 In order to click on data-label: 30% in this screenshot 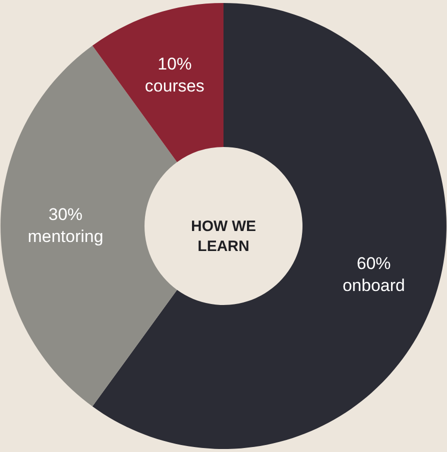, I will do `click(65, 214)`.